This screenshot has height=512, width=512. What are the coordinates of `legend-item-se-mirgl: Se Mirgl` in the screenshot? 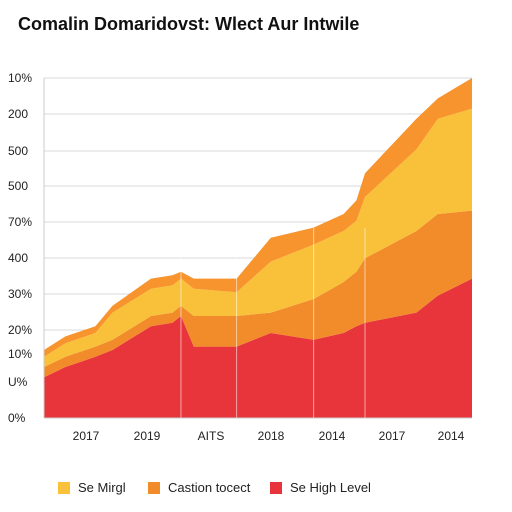 It's located at (92, 487).